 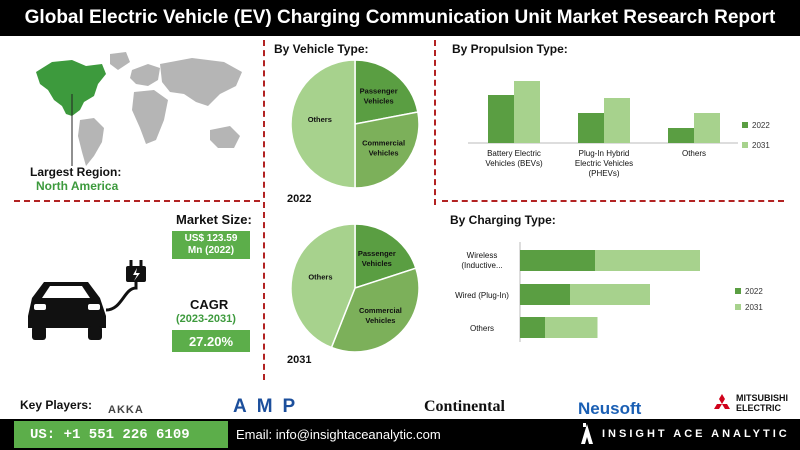 What do you see at coordinates (510, 49) in the screenshot?
I see `propulsion-type-label: By Propulsion Type:` at bounding box center [510, 49].